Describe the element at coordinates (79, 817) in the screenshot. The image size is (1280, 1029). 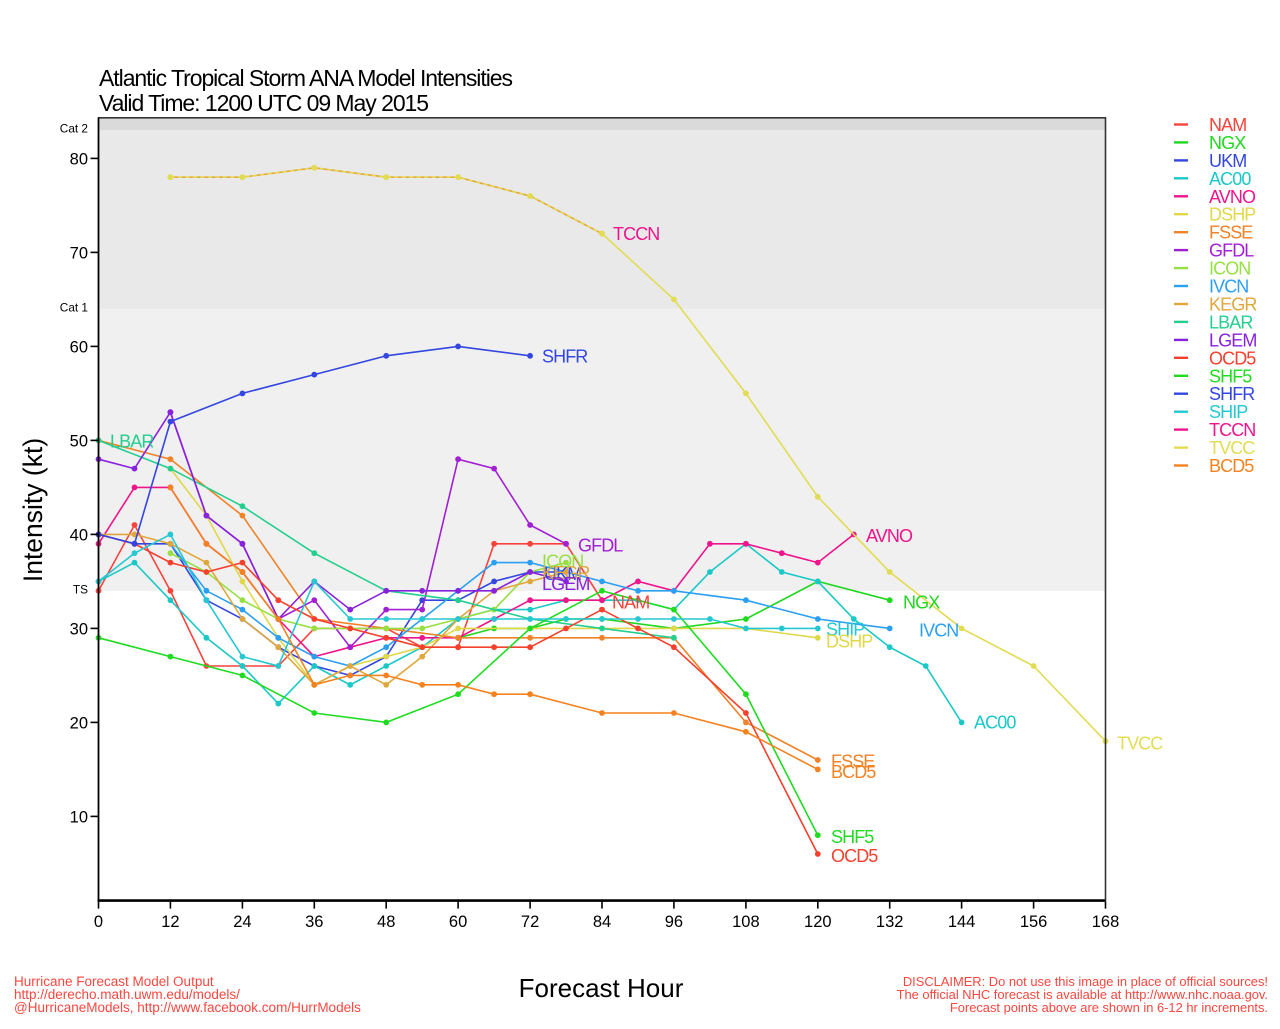
I see `svg-text: 10` at that location.